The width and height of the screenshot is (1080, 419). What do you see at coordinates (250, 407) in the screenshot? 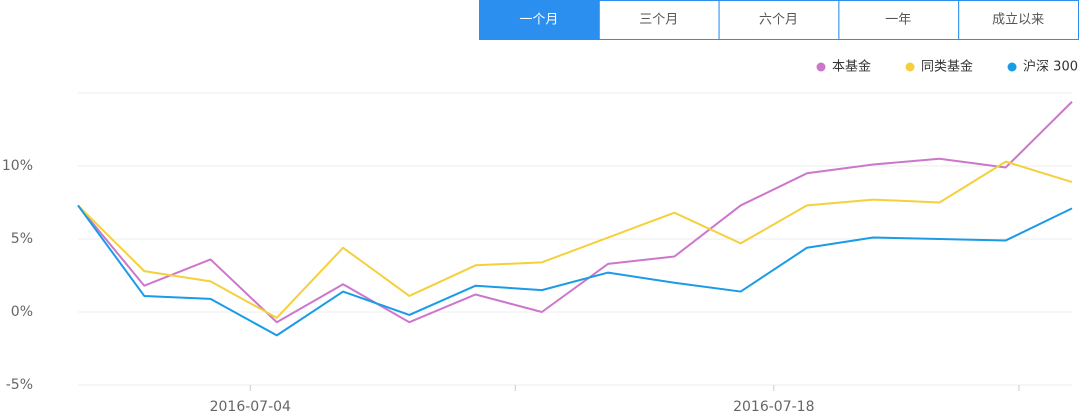
I see `x-tick-label: 2016-07-04` at bounding box center [250, 407].